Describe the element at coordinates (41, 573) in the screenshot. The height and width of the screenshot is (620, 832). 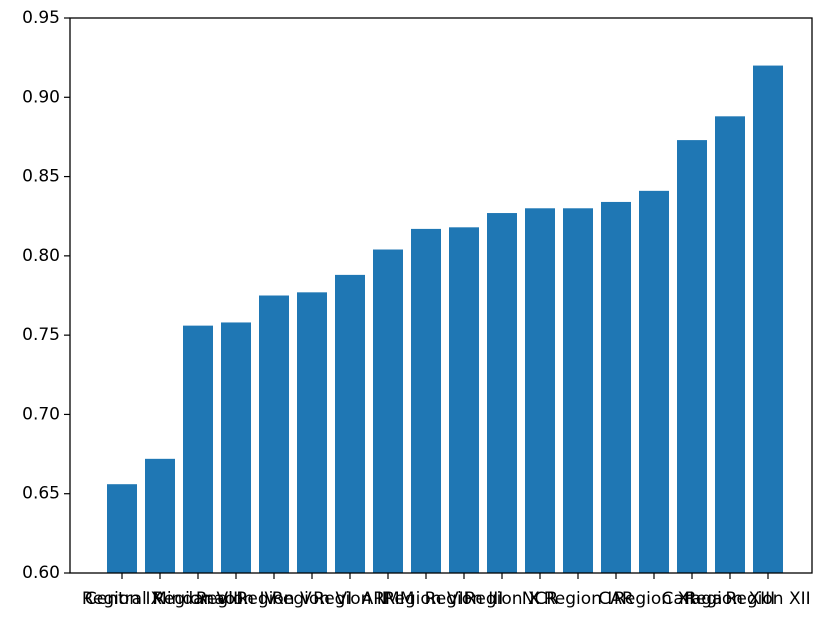
I see `y-tick-label: 0.60` at that location.